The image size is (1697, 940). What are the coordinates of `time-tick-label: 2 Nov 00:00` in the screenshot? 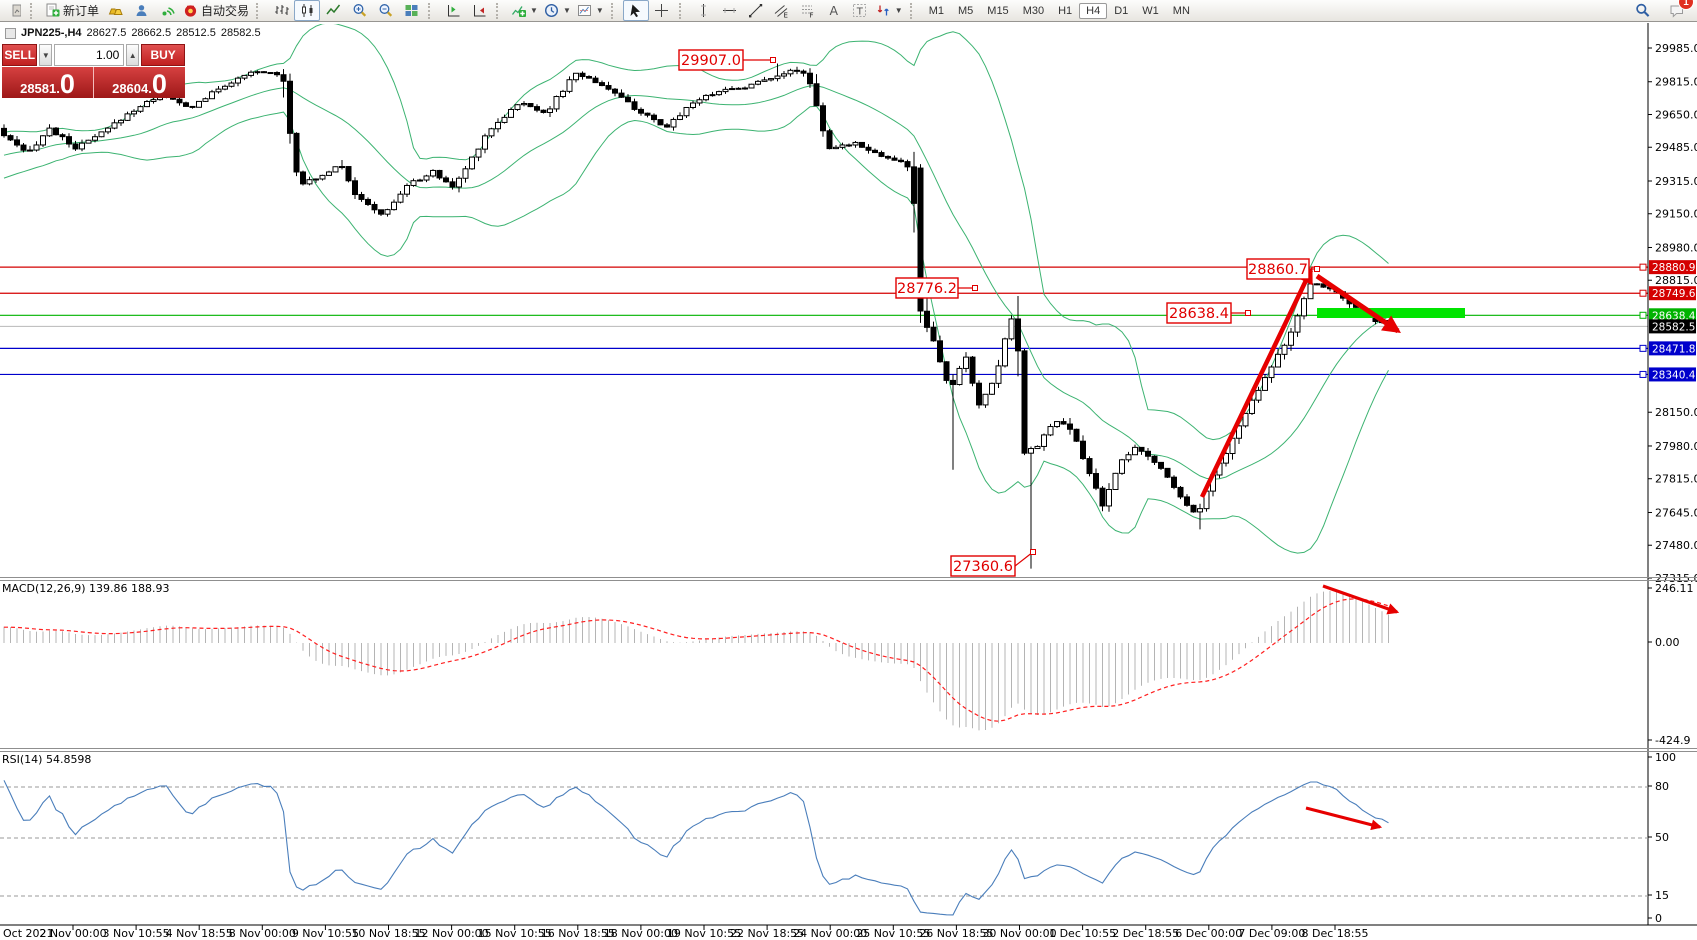 It's located at (72, 933).